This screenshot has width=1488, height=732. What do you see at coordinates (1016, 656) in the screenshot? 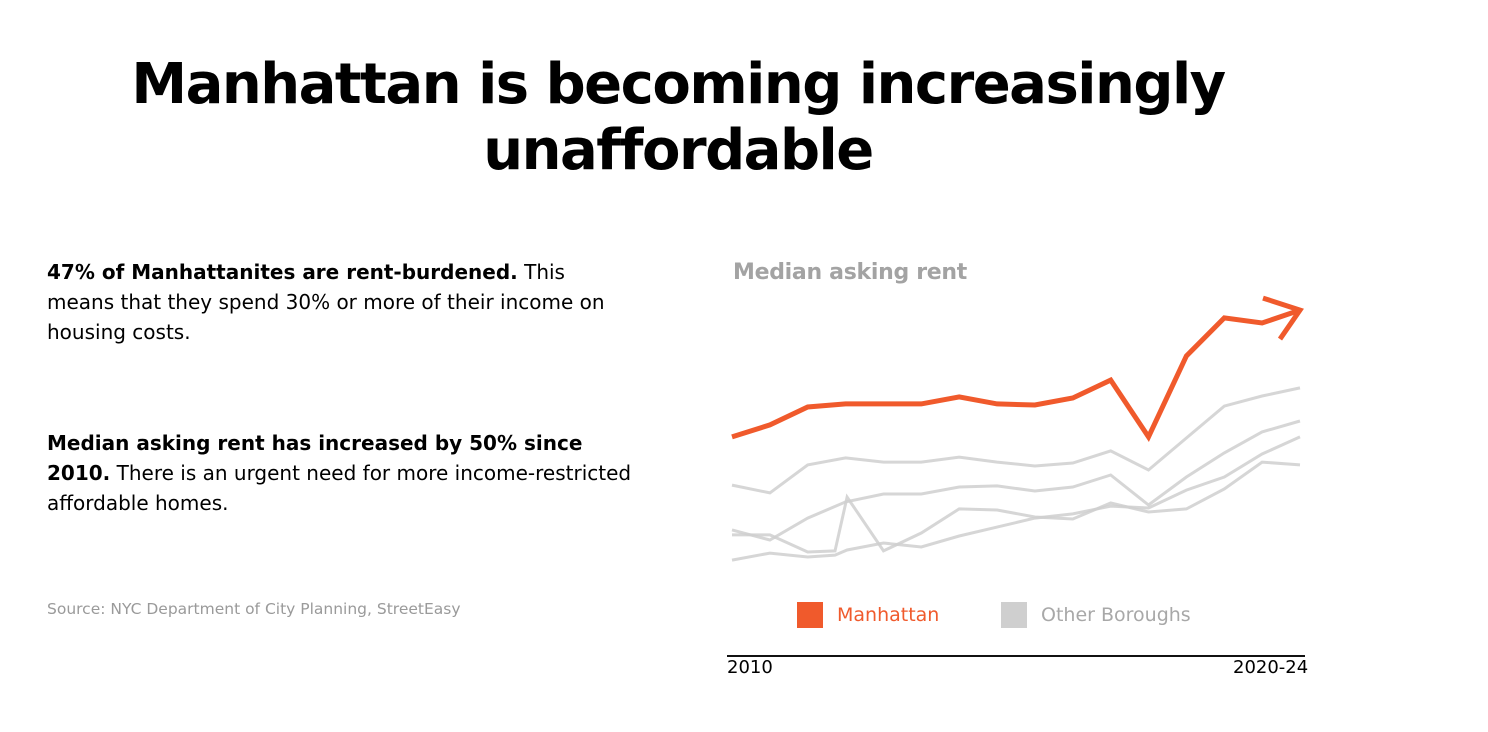
I see `x-axis-line` at bounding box center [1016, 656].